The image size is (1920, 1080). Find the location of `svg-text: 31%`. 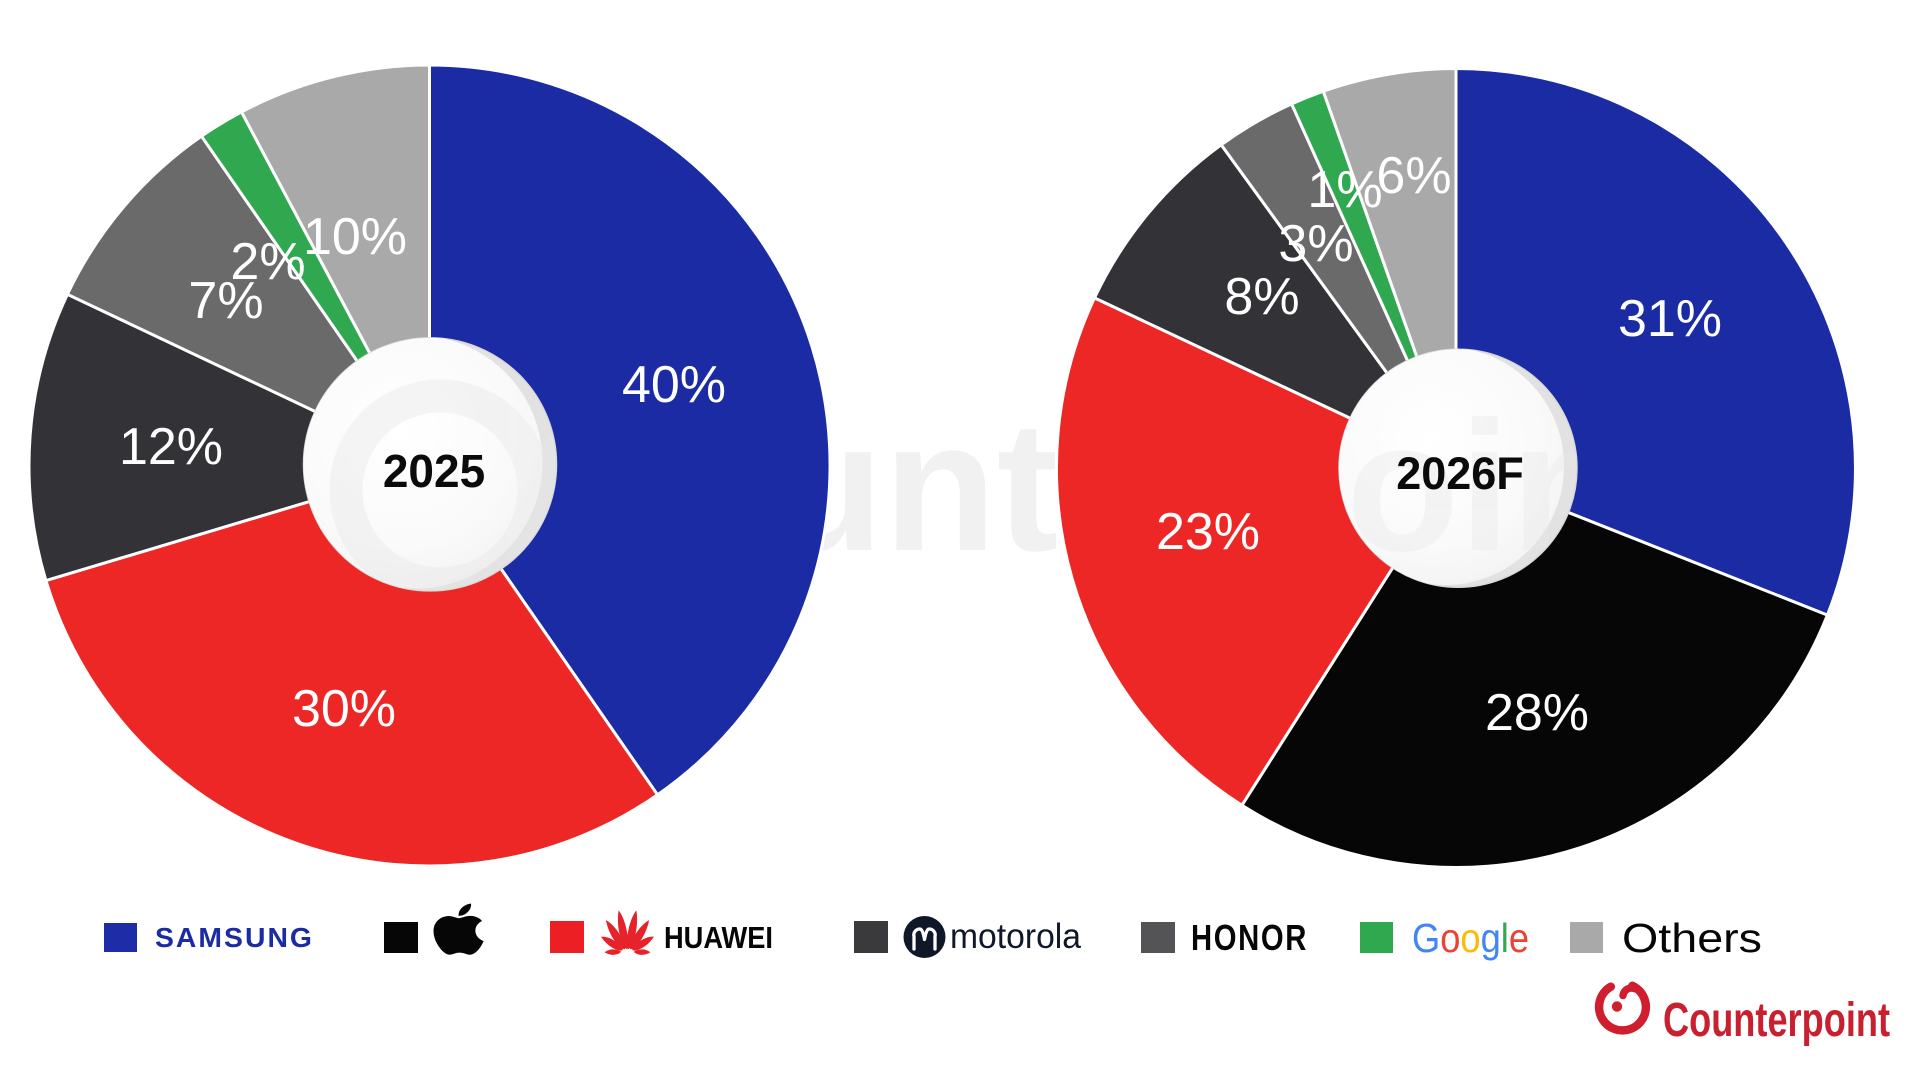

svg-text: 31% is located at coordinates (1670, 319).